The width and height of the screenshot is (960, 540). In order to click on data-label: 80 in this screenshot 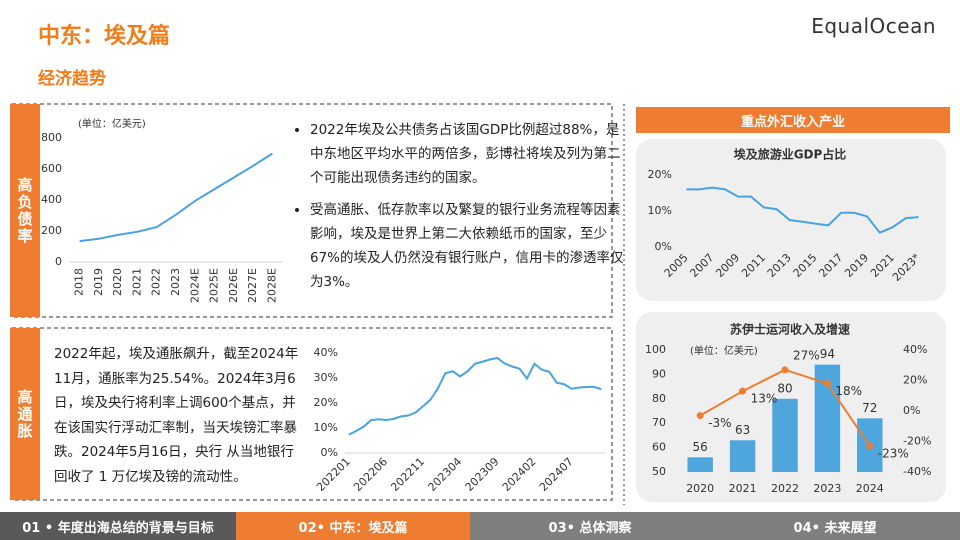, I will do `click(784, 388)`.